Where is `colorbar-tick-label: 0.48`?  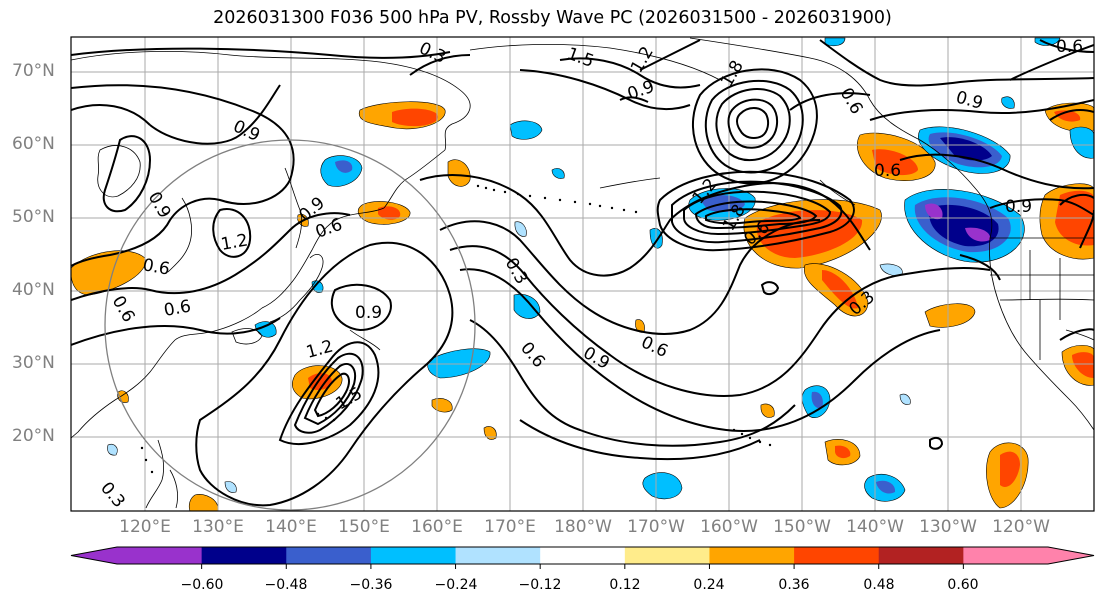
colorbar-tick-label: 0.48 is located at coordinates (879, 585).